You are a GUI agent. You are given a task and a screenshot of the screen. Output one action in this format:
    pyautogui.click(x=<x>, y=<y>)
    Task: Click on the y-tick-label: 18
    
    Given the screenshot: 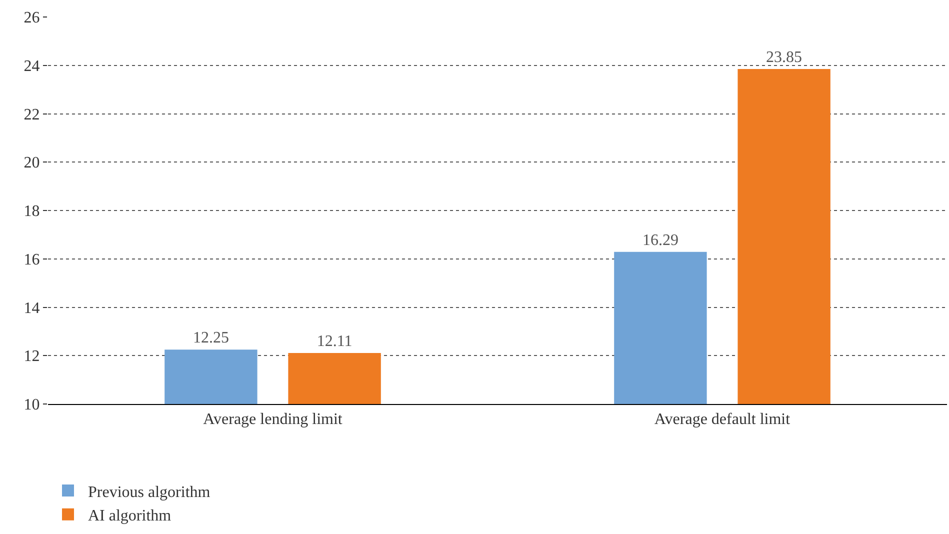 What is the action you would take?
    pyautogui.click(x=32, y=211)
    